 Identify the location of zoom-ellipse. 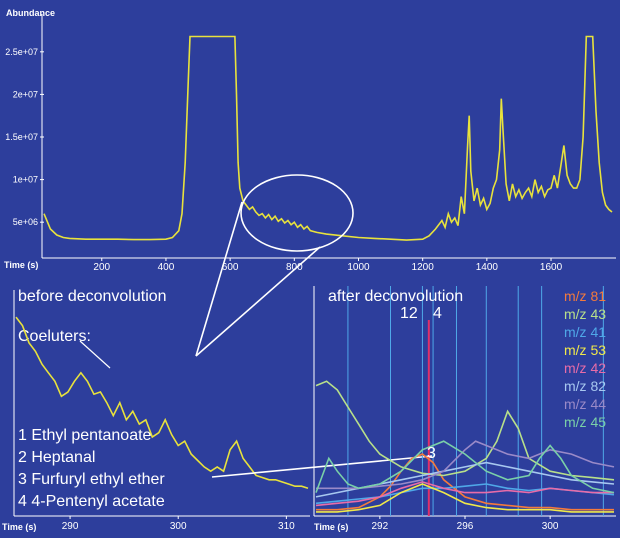
(297, 213).